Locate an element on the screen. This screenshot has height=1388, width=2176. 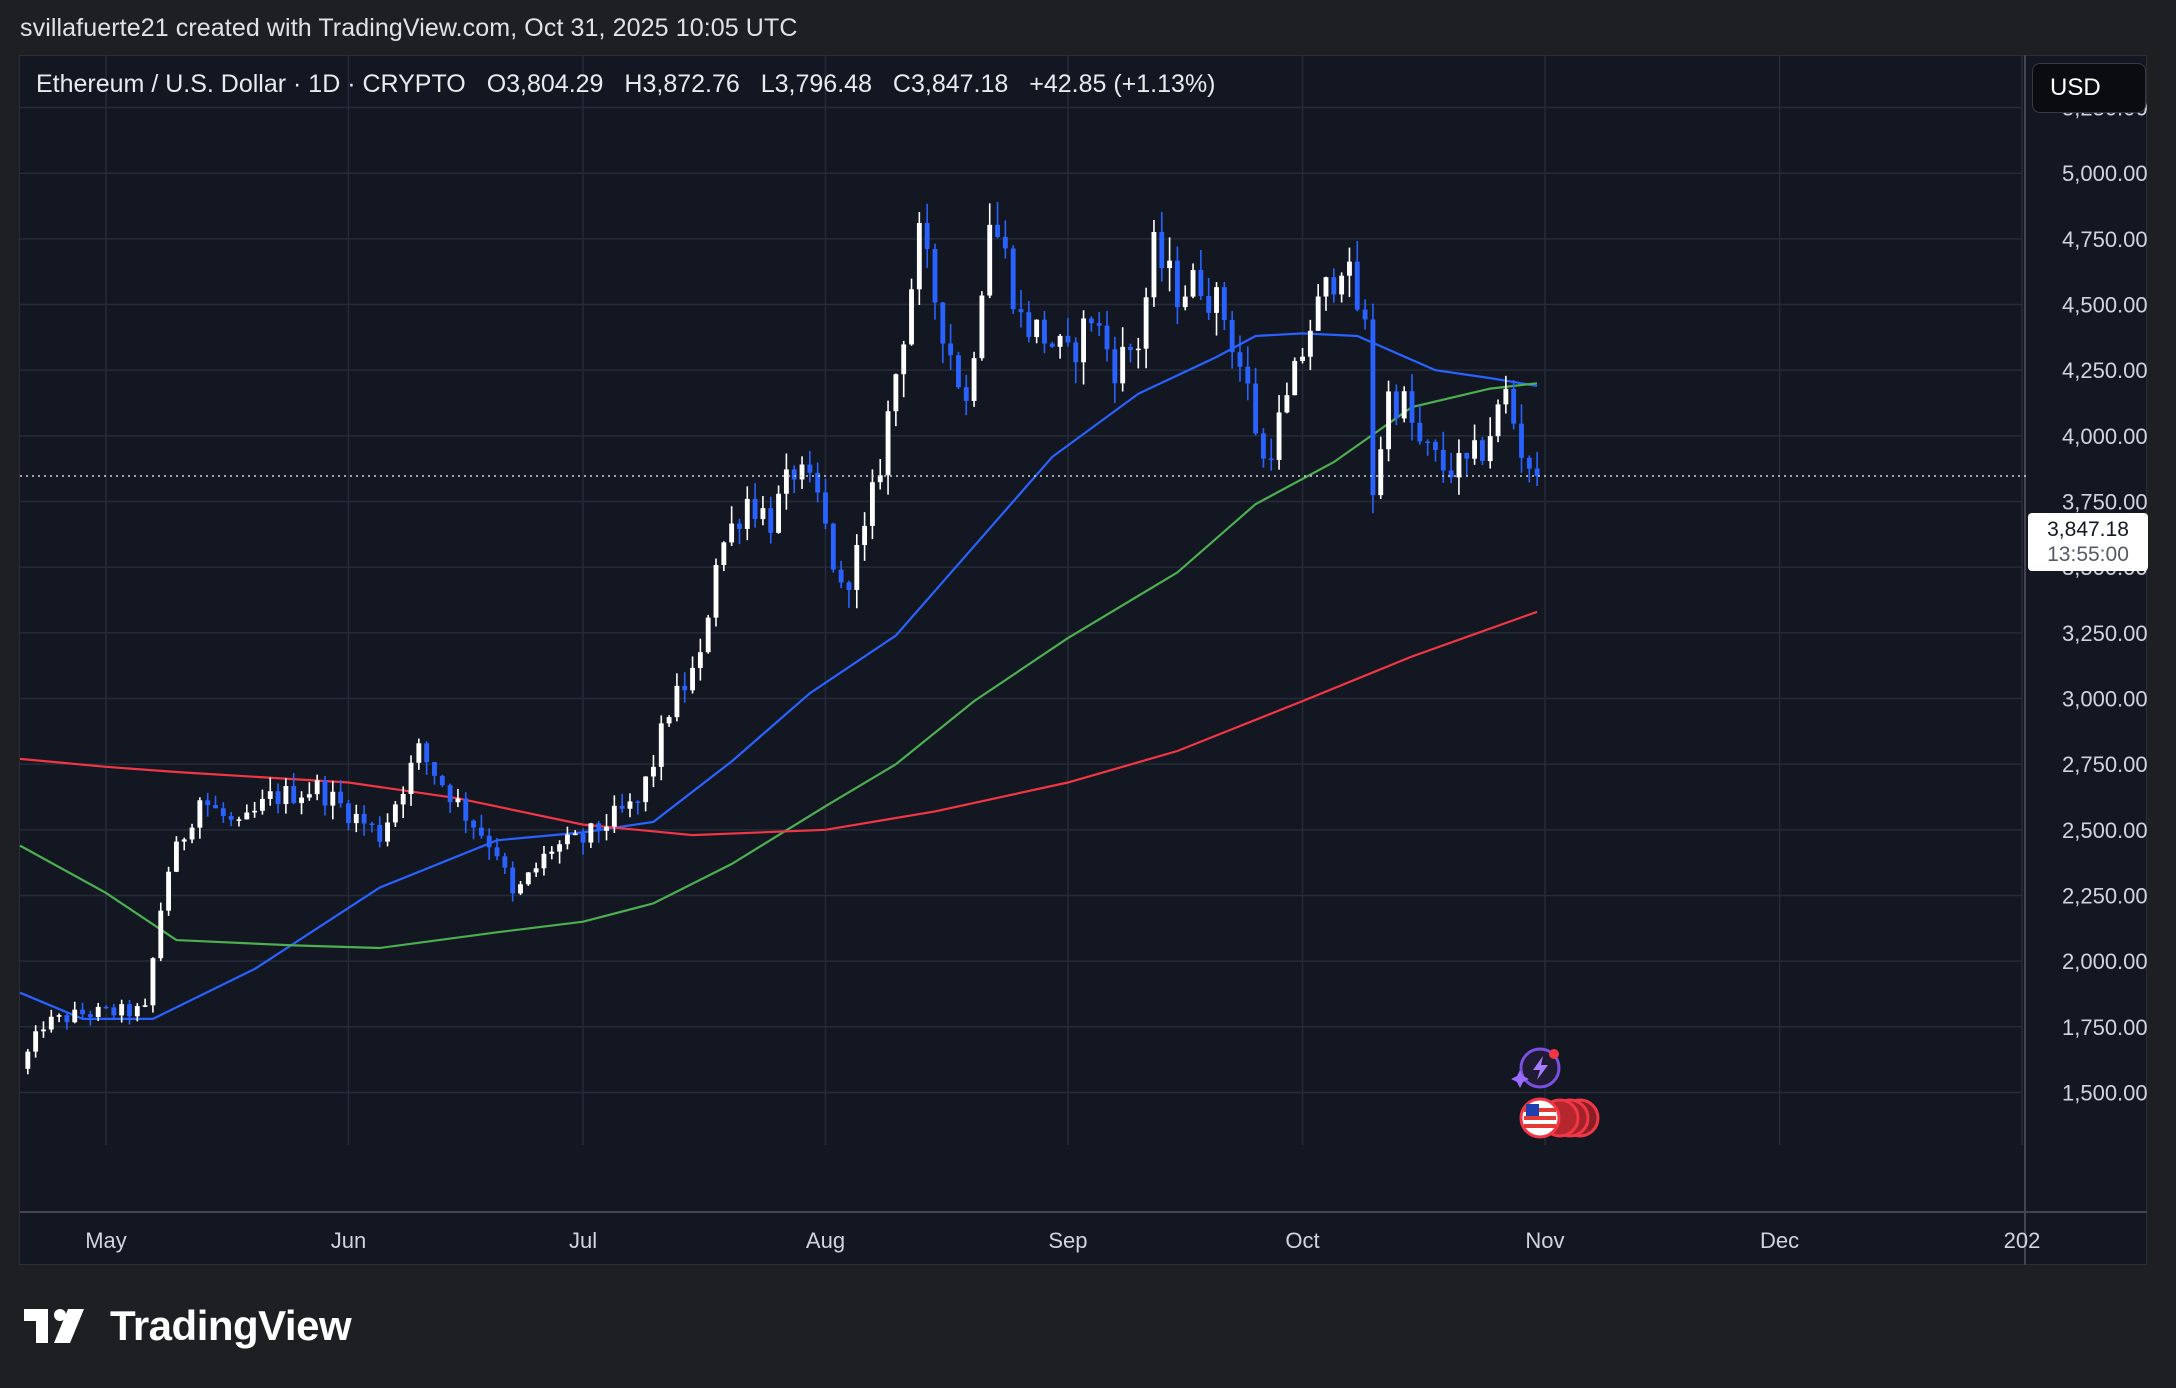
price-tick-label: 2,750.00 is located at coordinates (2105, 764).